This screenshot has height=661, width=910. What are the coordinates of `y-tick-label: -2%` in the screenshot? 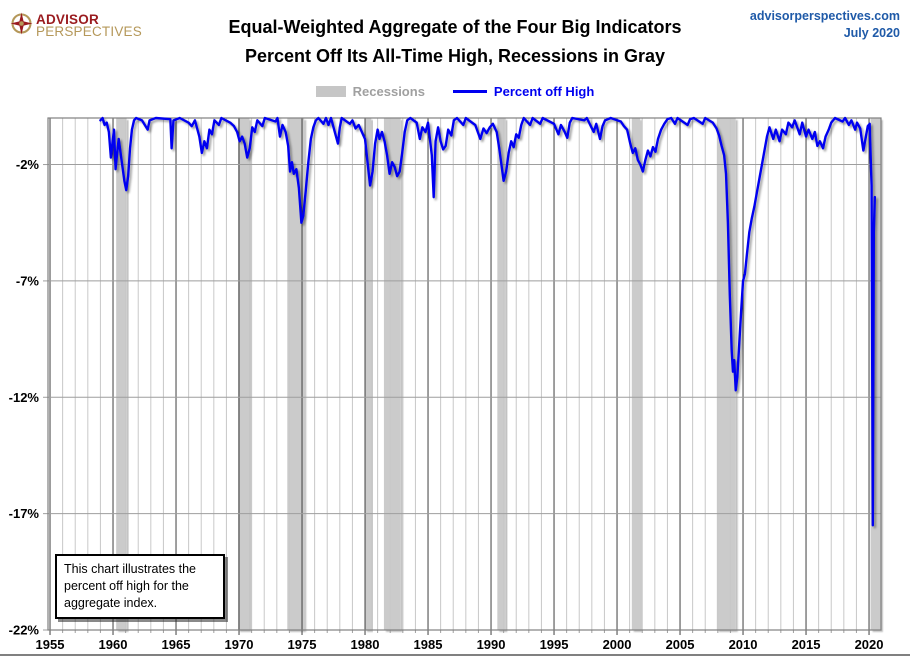 It's located at (28, 164).